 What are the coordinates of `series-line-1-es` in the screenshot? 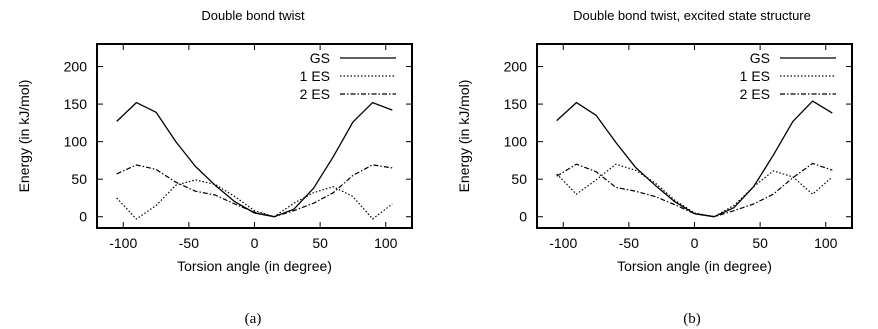 It's located at (695, 190).